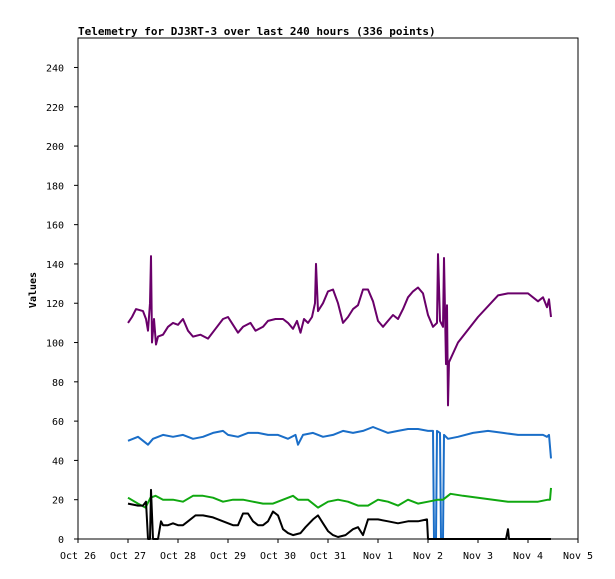  I want to click on y-tick-label: 220, so click(55, 108).